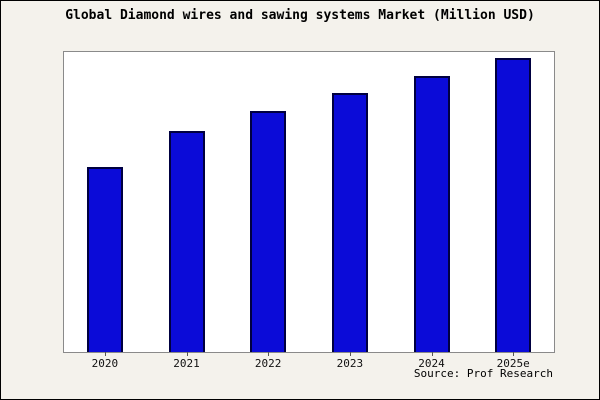 This screenshot has height=400, width=600. I want to click on bar-2023, so click(349, 222).